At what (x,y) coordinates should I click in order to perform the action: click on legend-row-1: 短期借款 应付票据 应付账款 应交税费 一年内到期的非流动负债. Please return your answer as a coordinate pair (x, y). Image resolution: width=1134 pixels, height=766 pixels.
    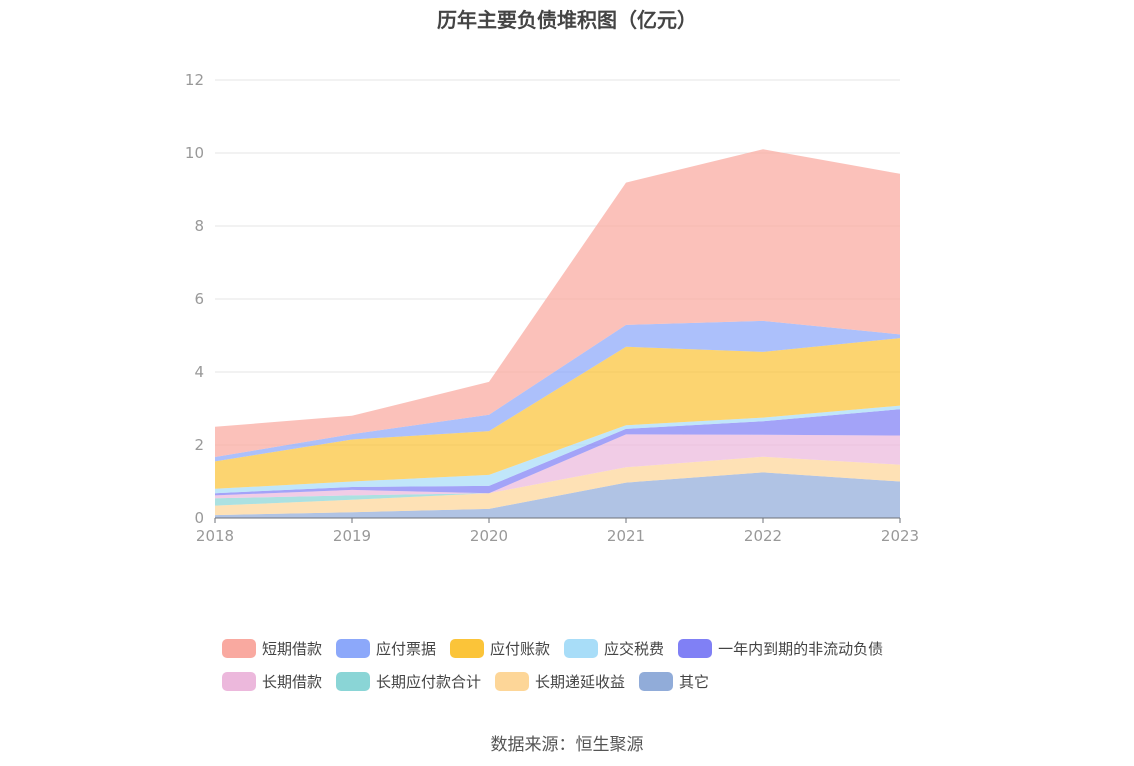
    Looking at the image, I should click on (582, 648).